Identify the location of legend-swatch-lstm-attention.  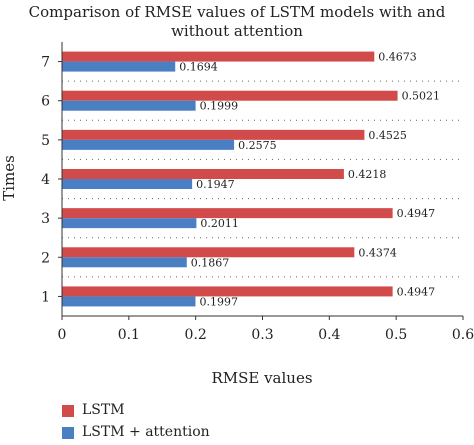
(68, 433).